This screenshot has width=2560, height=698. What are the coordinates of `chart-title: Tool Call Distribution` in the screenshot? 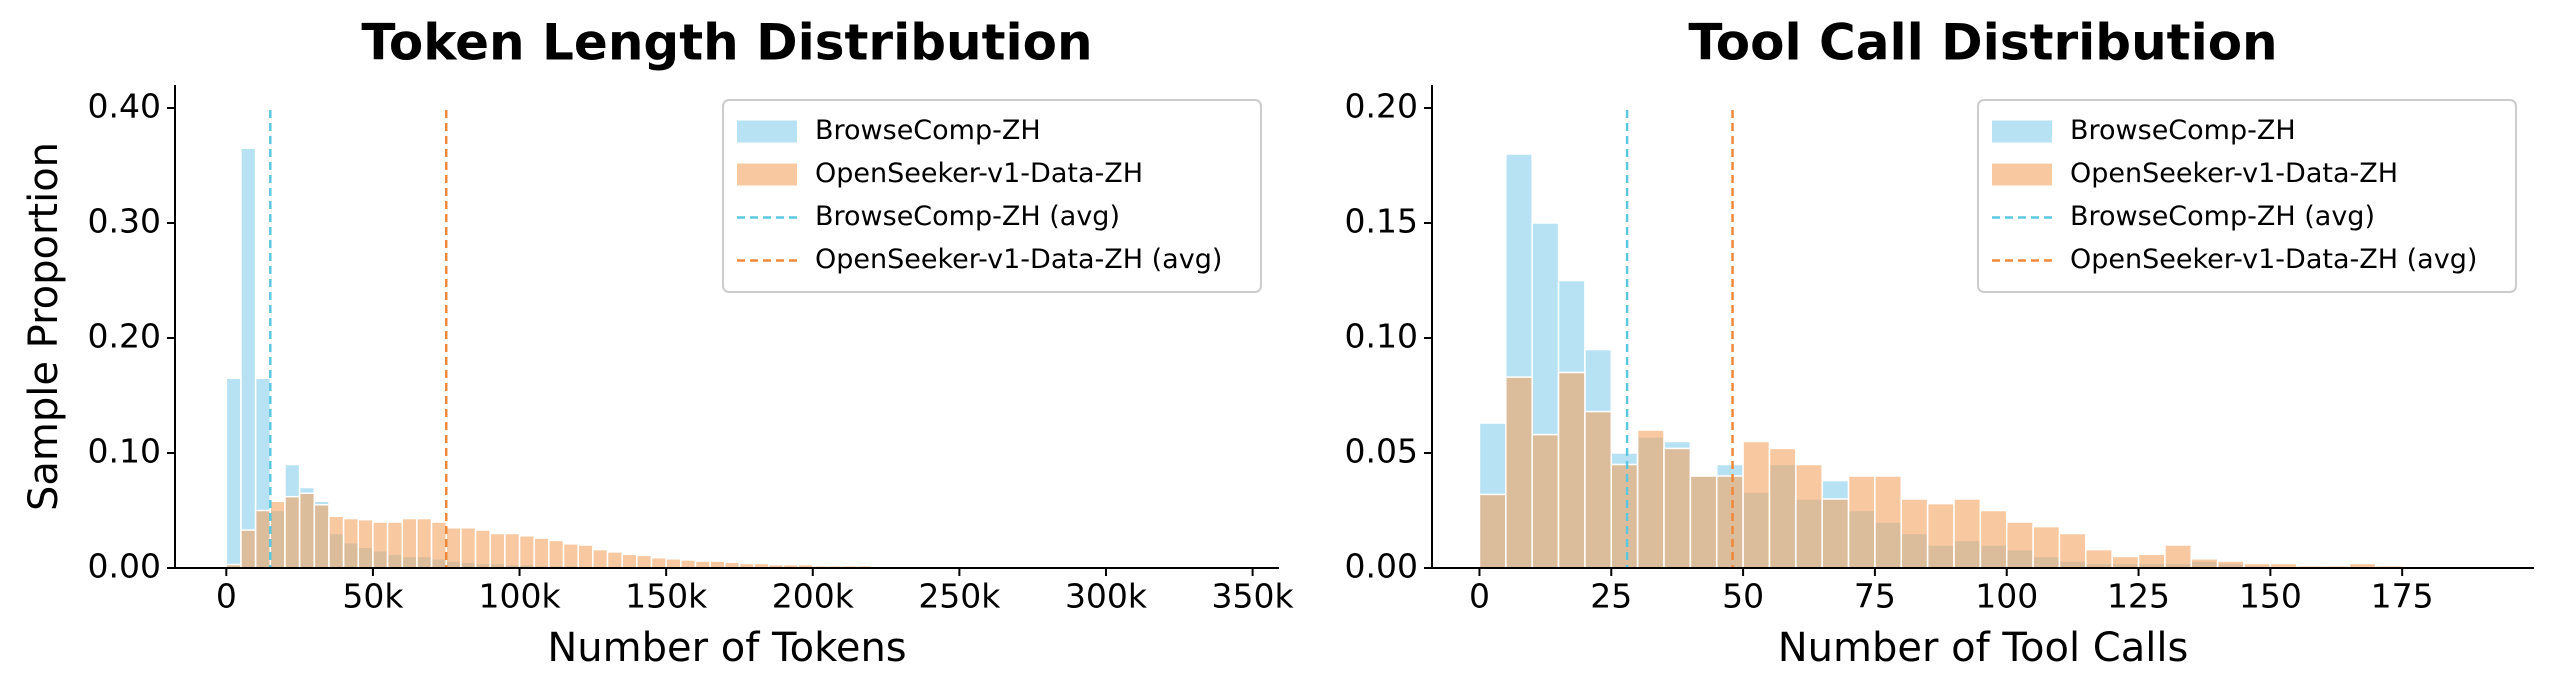 It's located at (1982, 43).